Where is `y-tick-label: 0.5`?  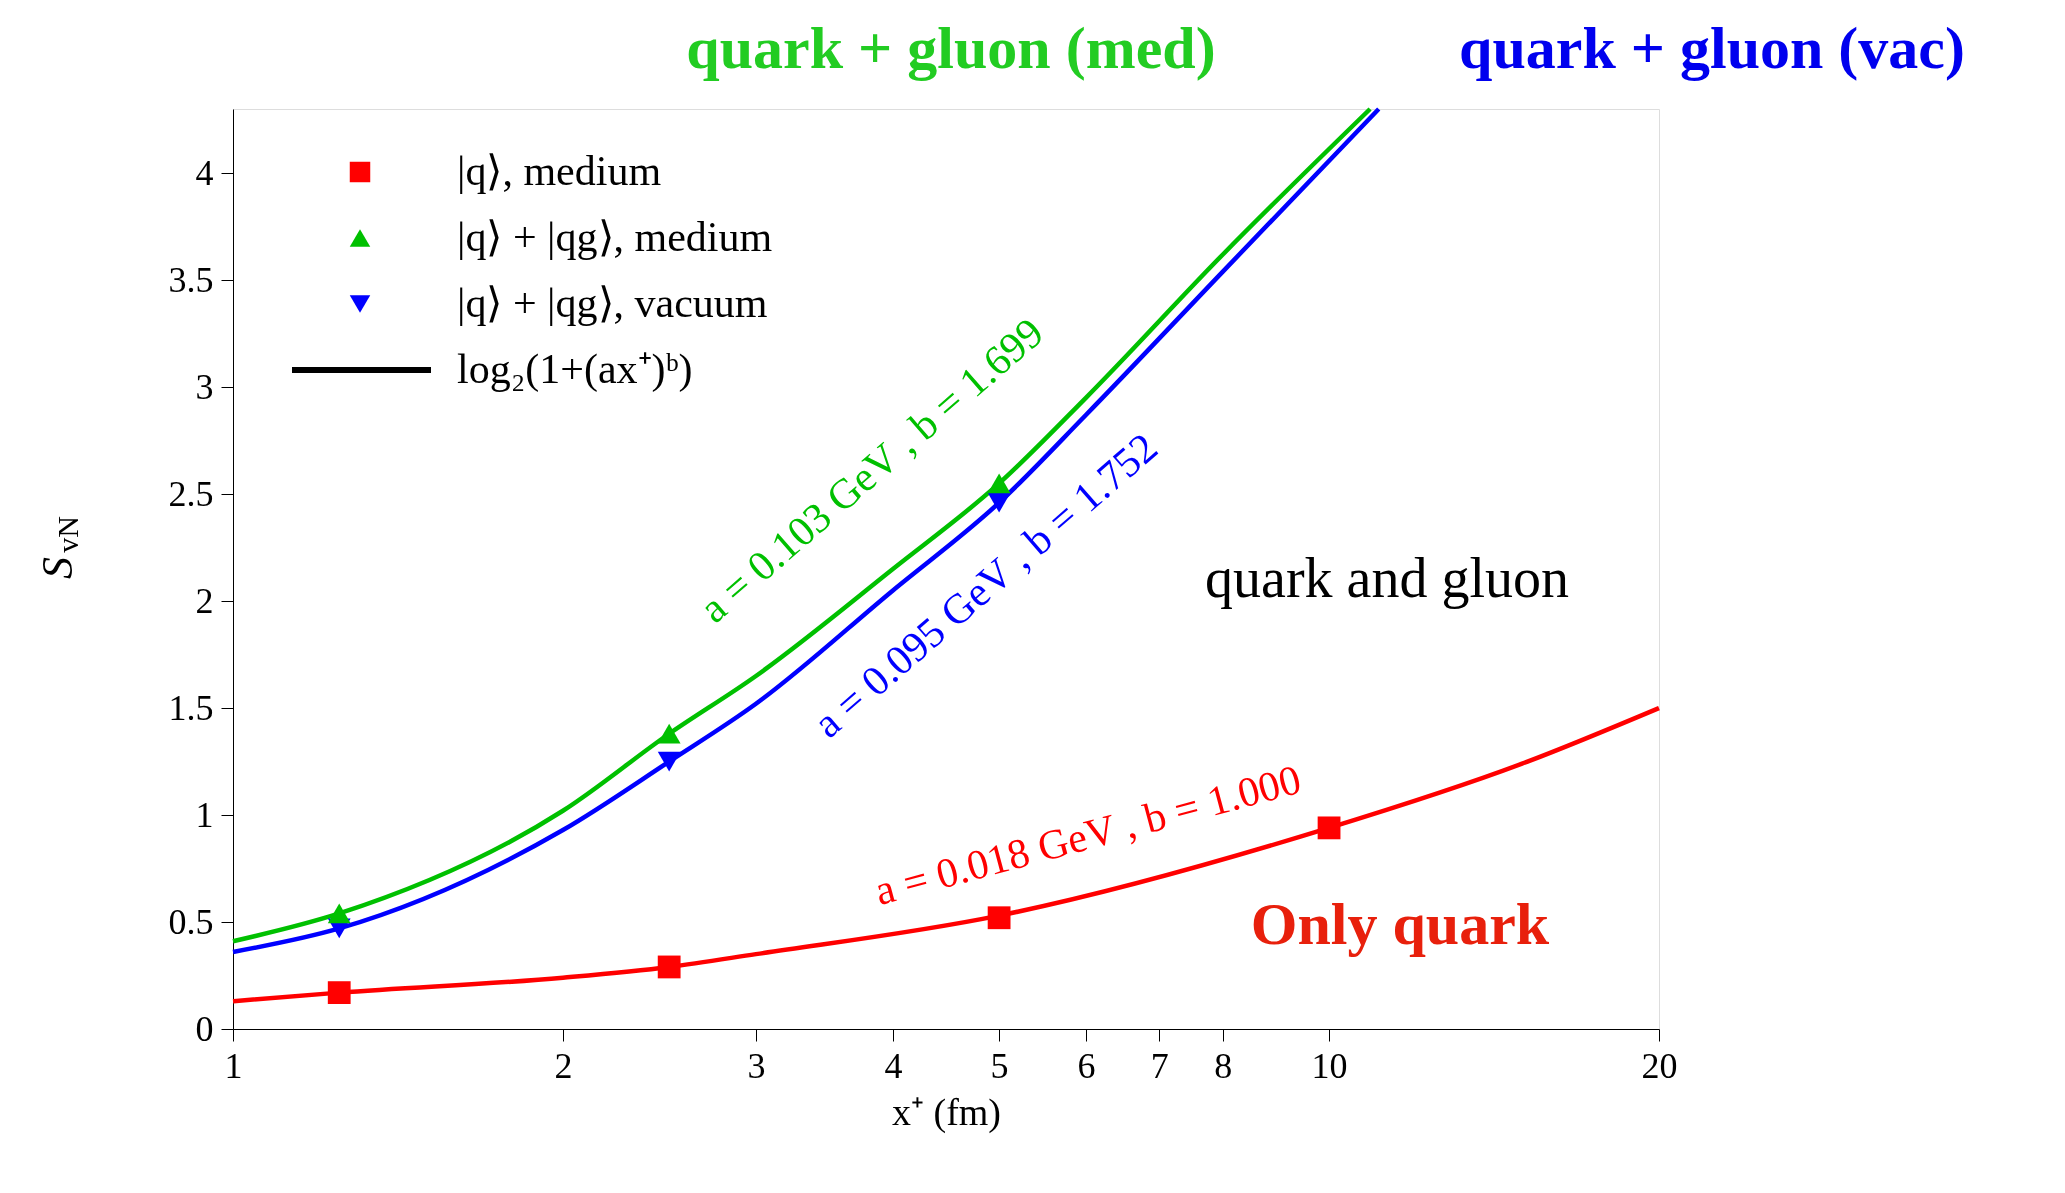
y-tick-label: 0.5 is located at coordinates (191, 921).